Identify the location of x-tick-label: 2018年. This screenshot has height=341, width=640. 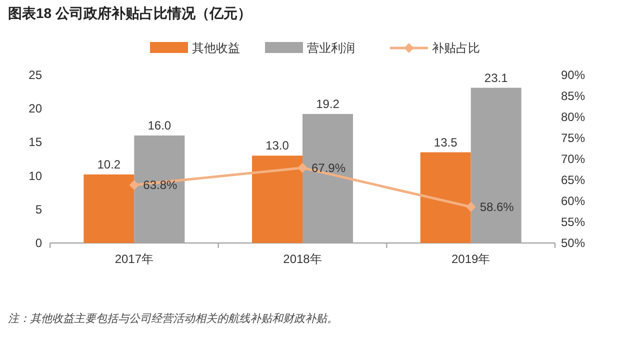
(302, 259).